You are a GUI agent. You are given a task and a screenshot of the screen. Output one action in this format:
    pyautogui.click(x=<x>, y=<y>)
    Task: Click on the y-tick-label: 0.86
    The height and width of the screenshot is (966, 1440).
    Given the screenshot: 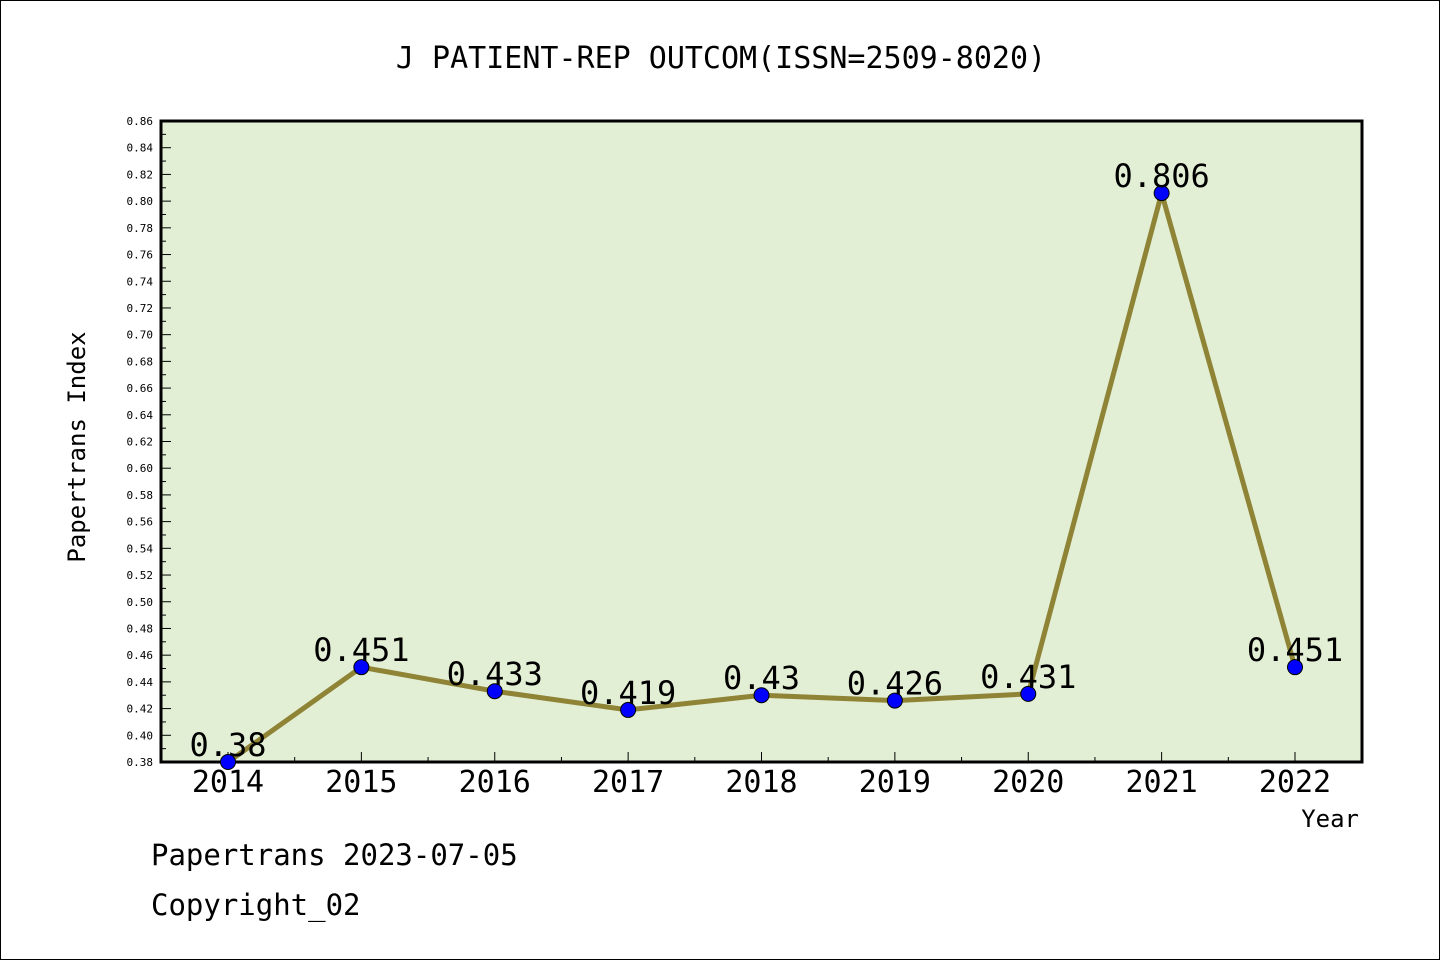 What is the action you would take?
    pyautogui.click(x=140, y=121)
    